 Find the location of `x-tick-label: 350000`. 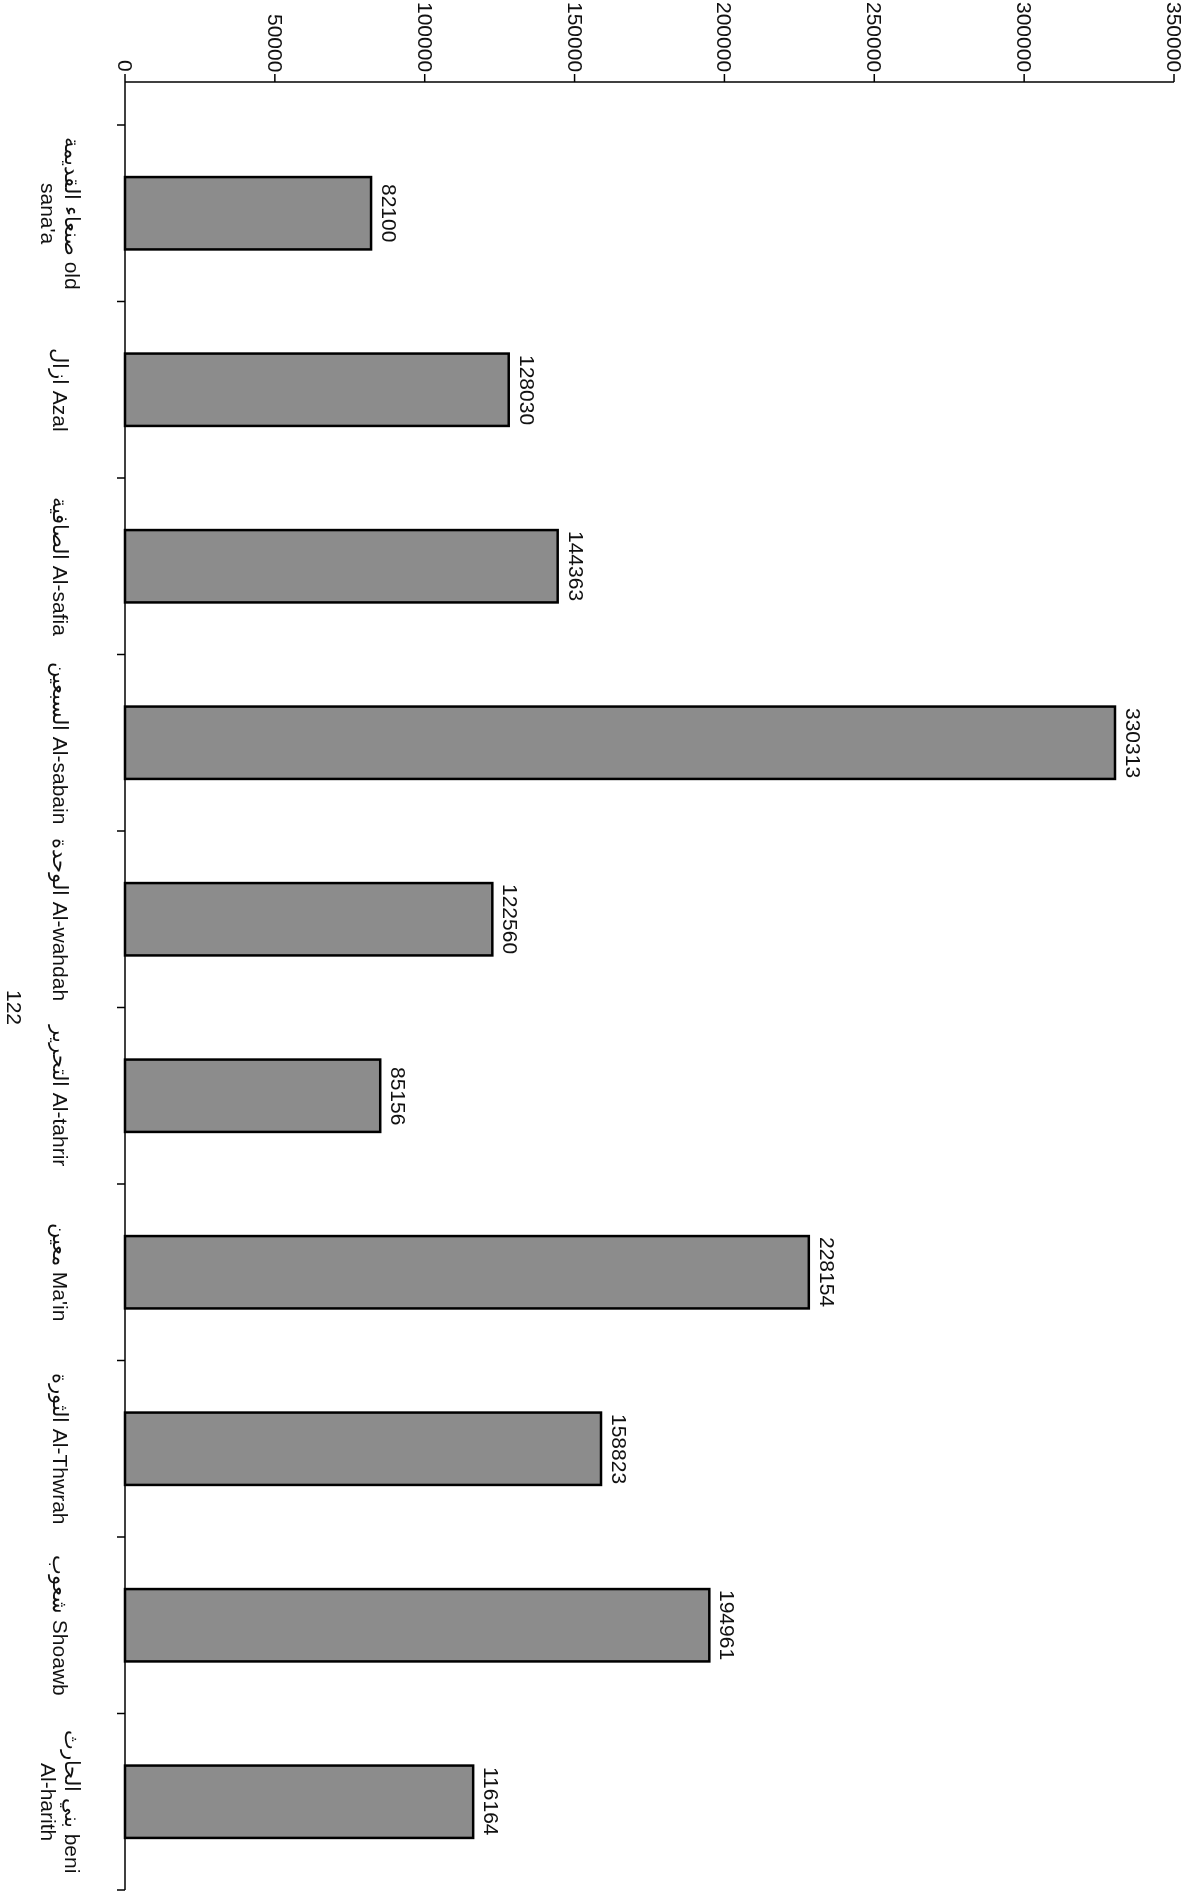

x-tick-label: 350000 is located at coordinates (1174, 37).